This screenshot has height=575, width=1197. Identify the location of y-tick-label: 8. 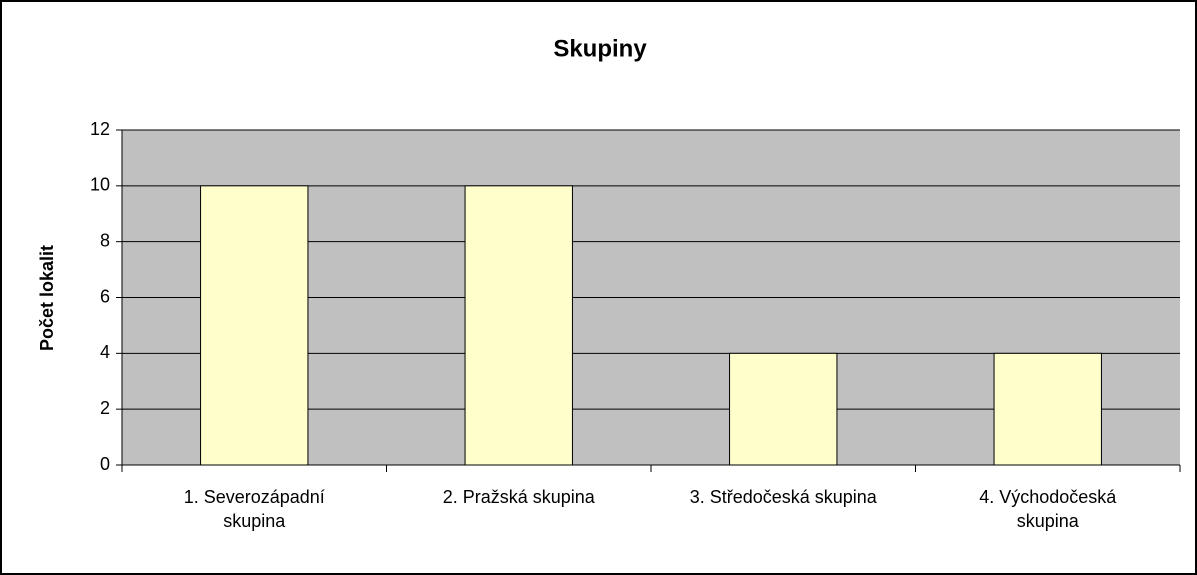
(105, 240).